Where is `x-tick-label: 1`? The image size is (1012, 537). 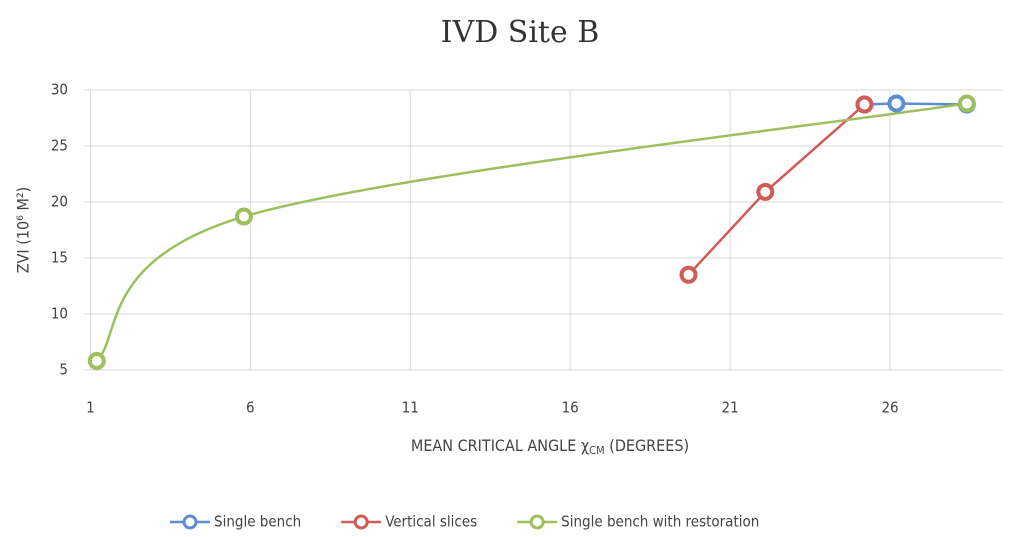 x-tick-label: 1 is located at coordinates (90, 408).